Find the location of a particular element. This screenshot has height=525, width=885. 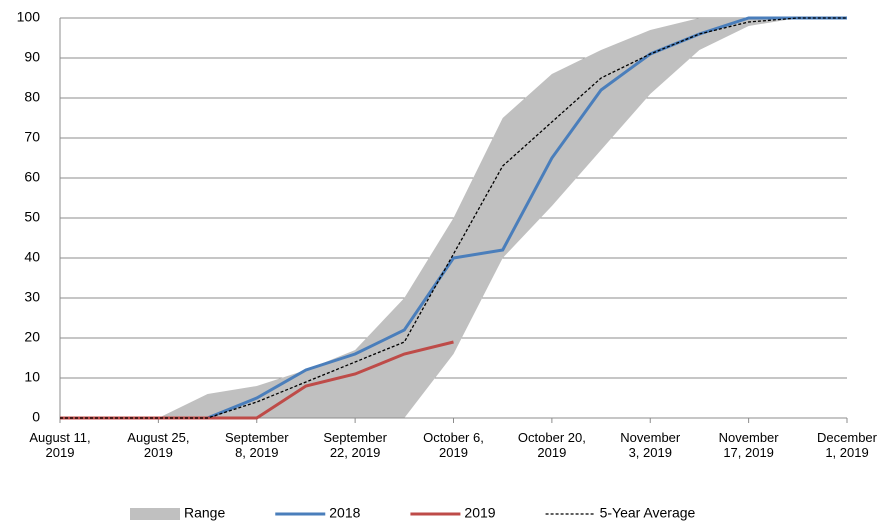

y-tick-label: 30 is located at coordinates (32, 297).